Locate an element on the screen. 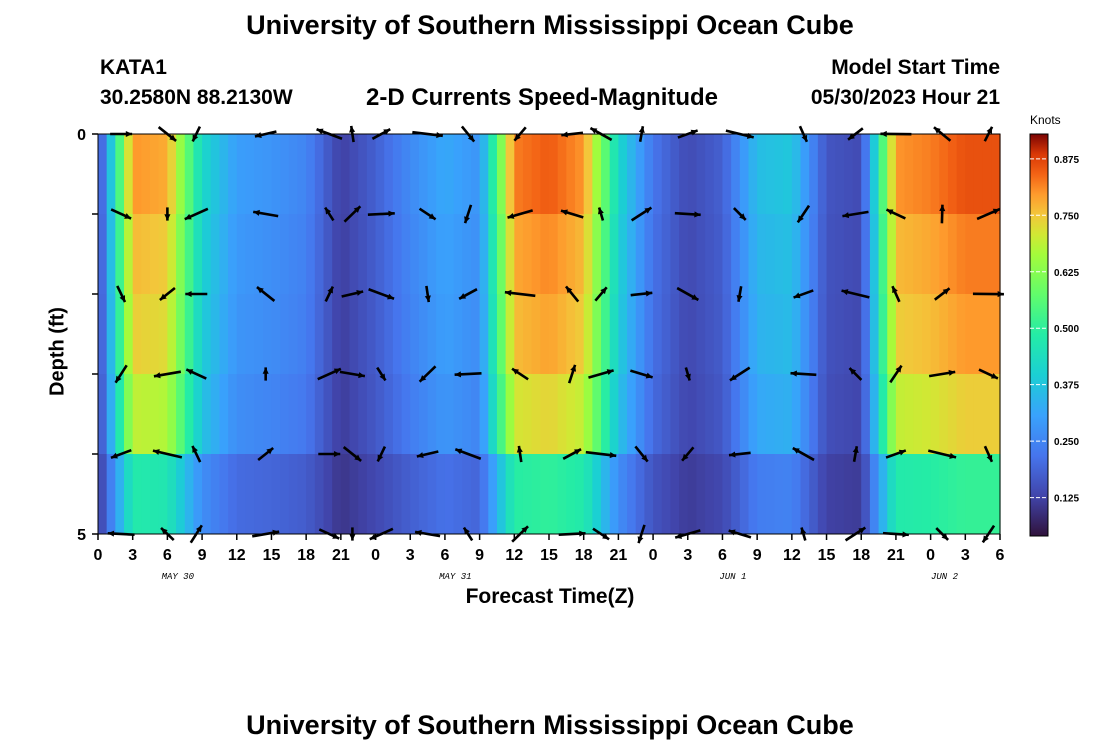  x-tick-label: 9 is located at coordinates (202, 555).